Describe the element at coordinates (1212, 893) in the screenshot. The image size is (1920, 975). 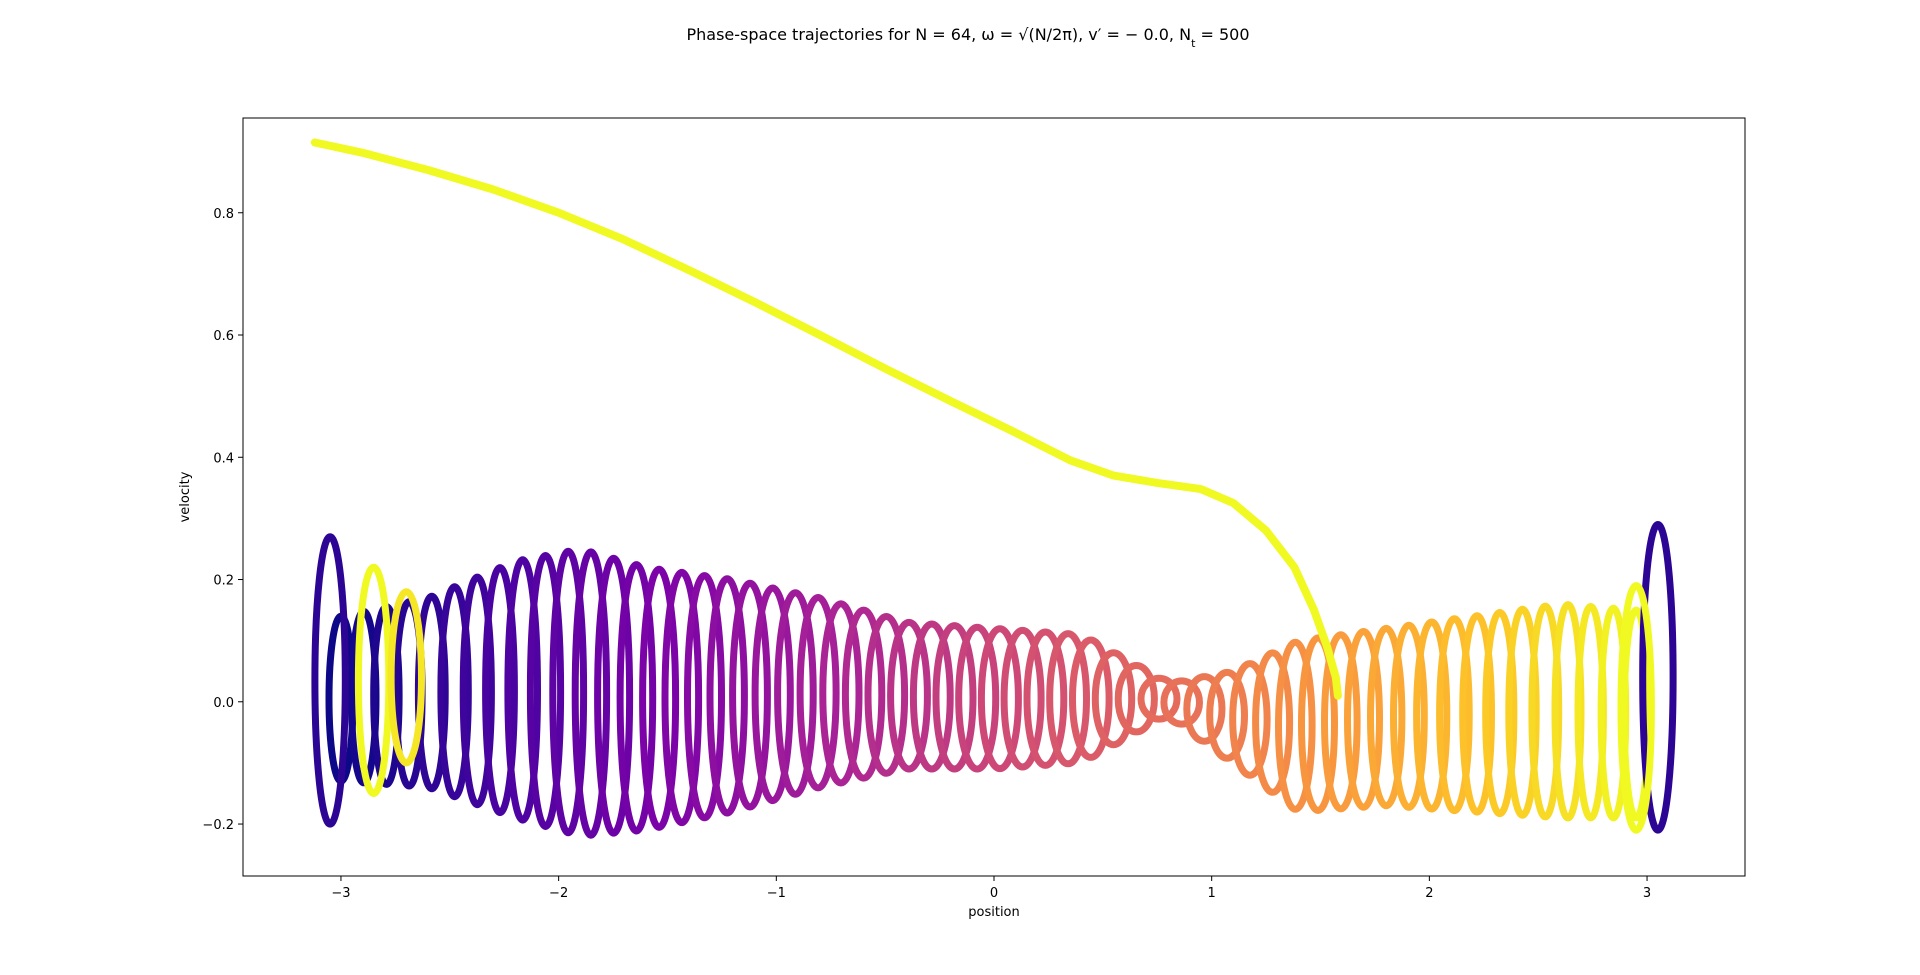
I see `x-tick-label: 1` at that location.